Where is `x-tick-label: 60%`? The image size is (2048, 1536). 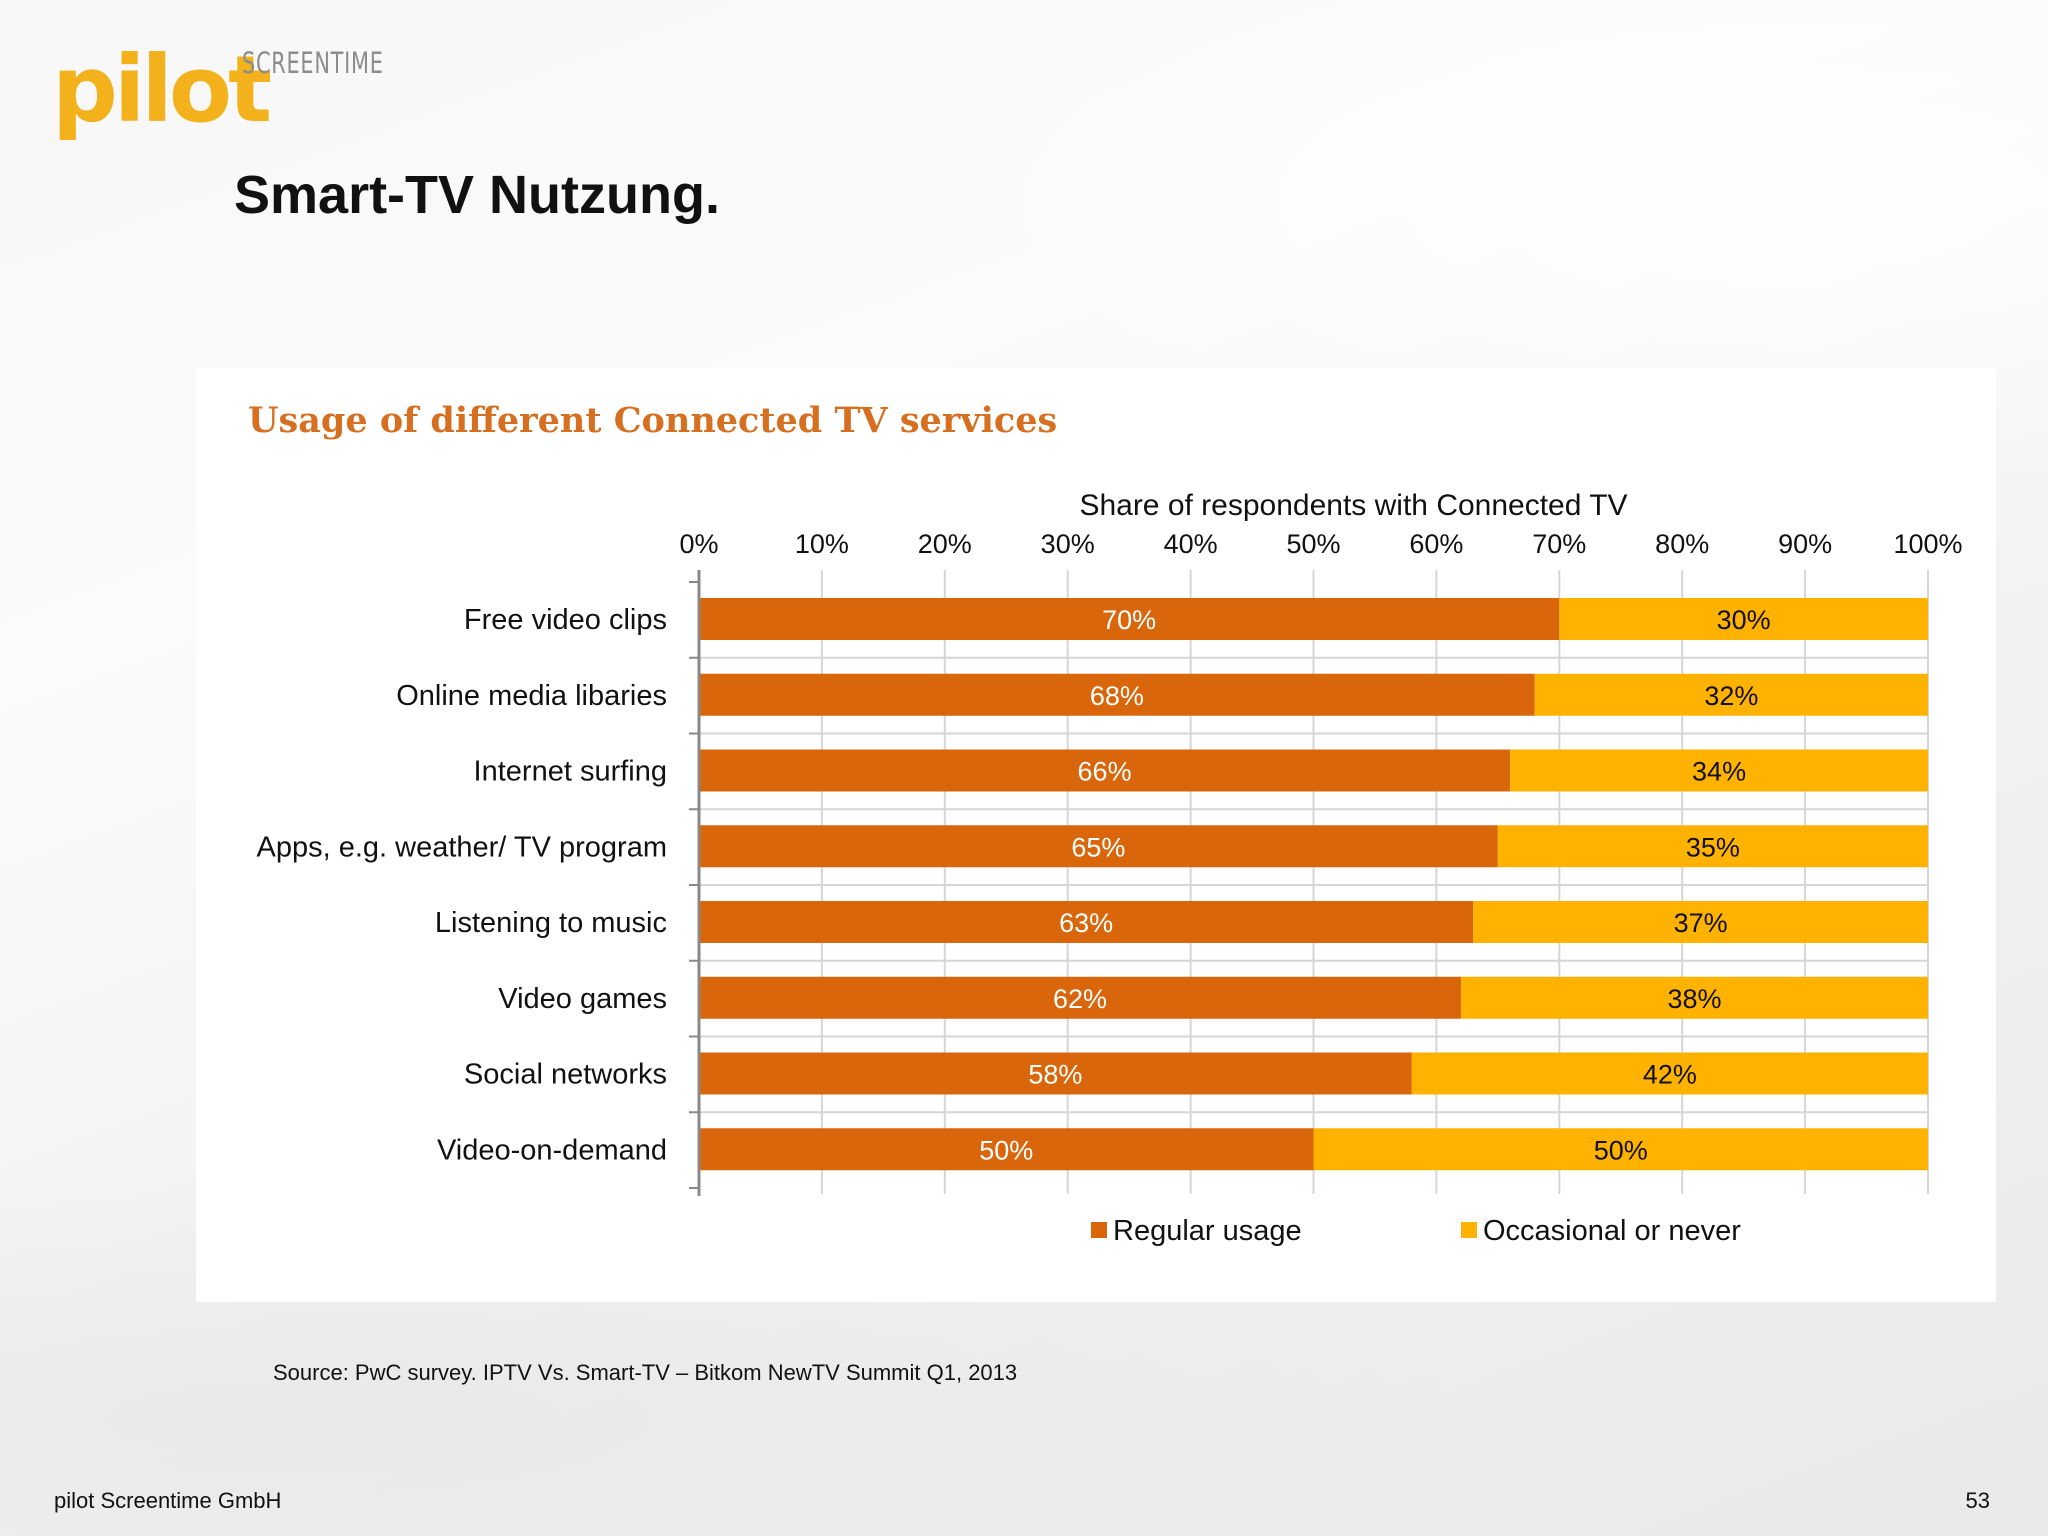 x-tick-label: 60% is located at coordinates (1436, 544).